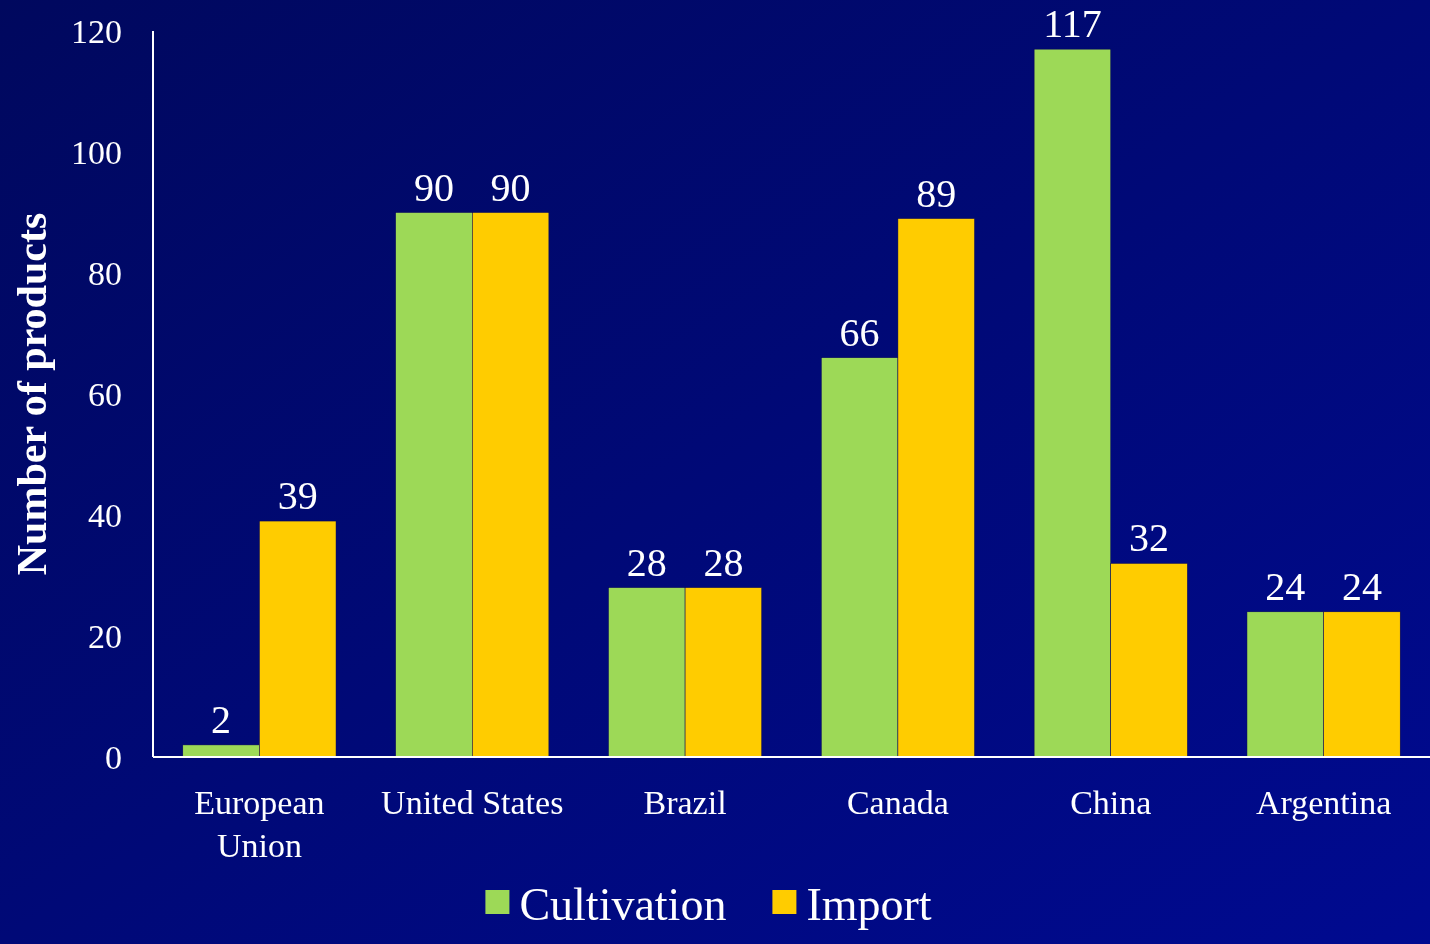 The height and width of the screenshot is (944, 1430). What do you see at coordinates (859, 332) in the screenshot?
I see `data-label: 66` at bounding box center [859, 332].